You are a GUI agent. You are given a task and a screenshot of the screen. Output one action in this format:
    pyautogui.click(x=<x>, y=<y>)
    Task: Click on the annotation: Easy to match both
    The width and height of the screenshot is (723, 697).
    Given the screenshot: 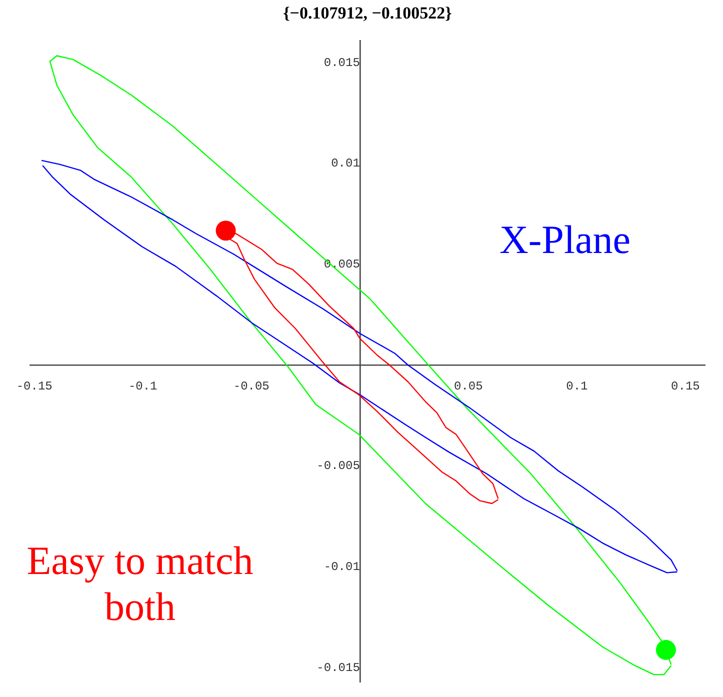 What is the action you would take?
    pyautogui.click(x=140, y=584)
    